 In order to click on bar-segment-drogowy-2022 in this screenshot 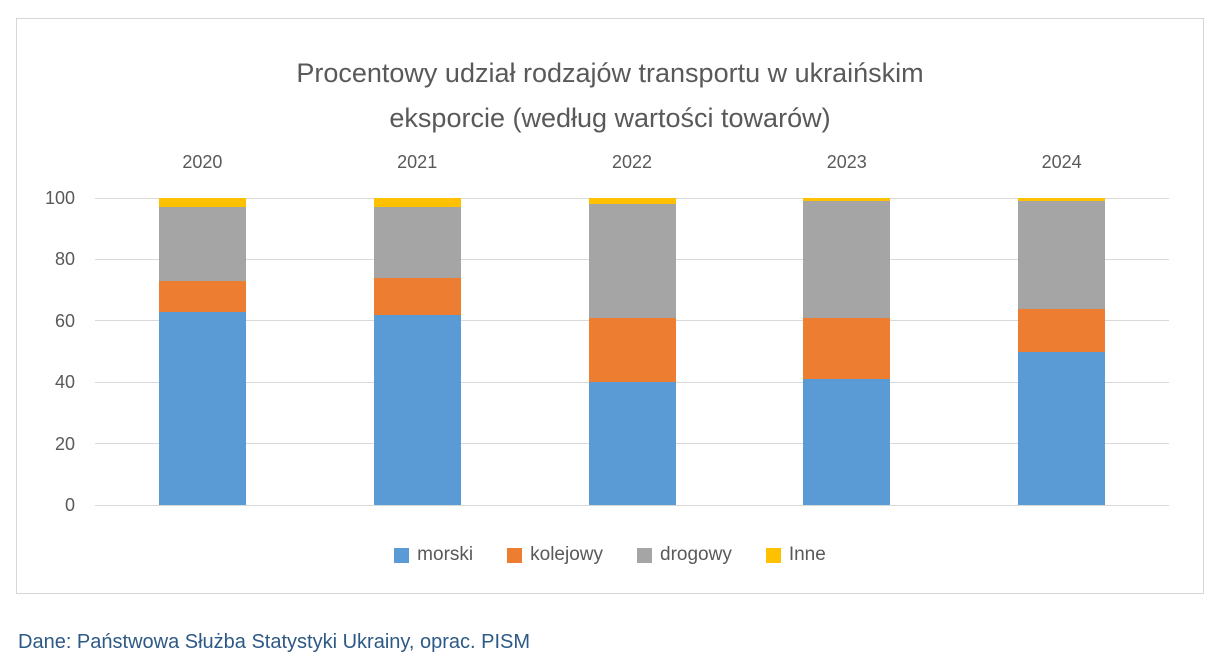, I will do `click(632, 261)`.